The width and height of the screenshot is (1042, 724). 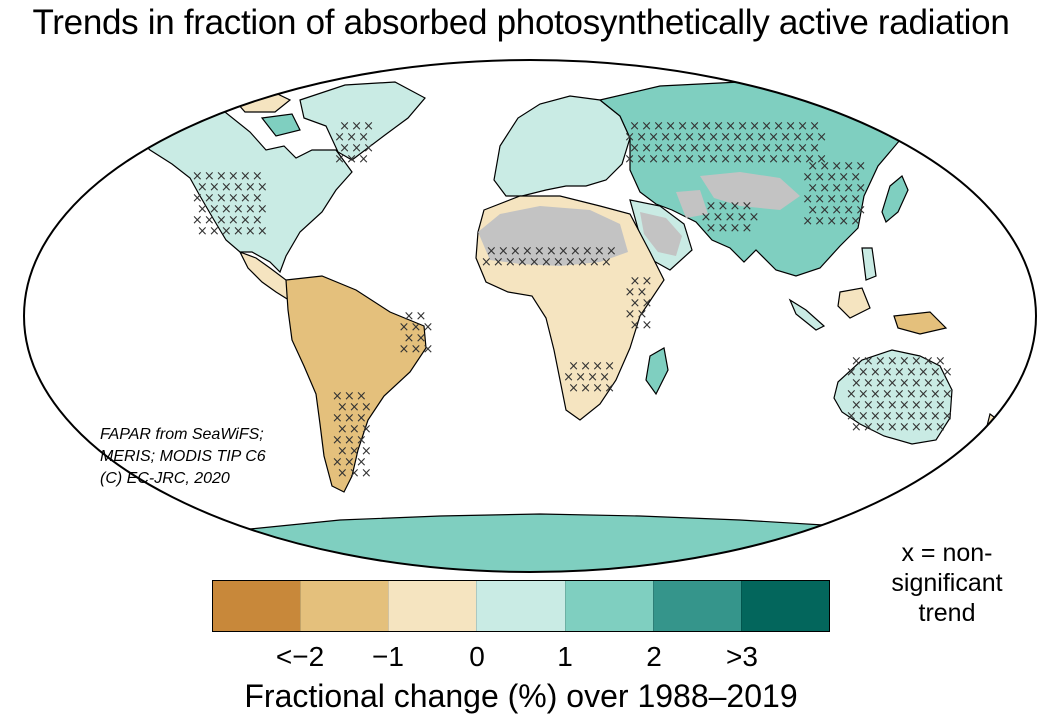 I want to click on madagascar, so click(x=657, y=371).